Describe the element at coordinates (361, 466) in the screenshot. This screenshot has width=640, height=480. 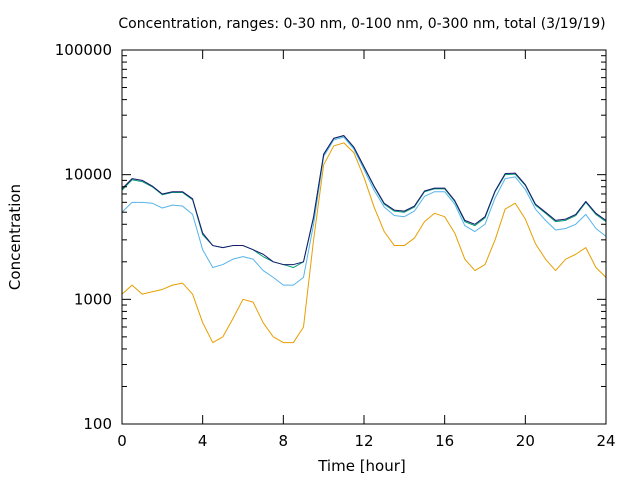
I see `x-axis-label: Time [hour]` at that location.